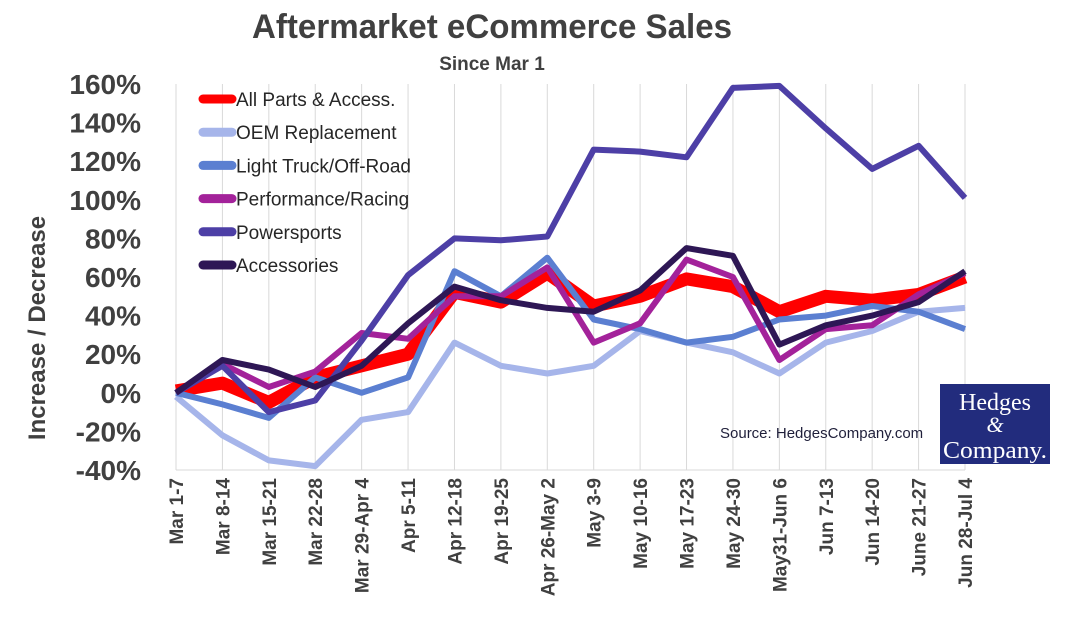 This screenshot has height=639, width=1070. I want to click on legend-item: All Parts & Access., so click(296, 100).